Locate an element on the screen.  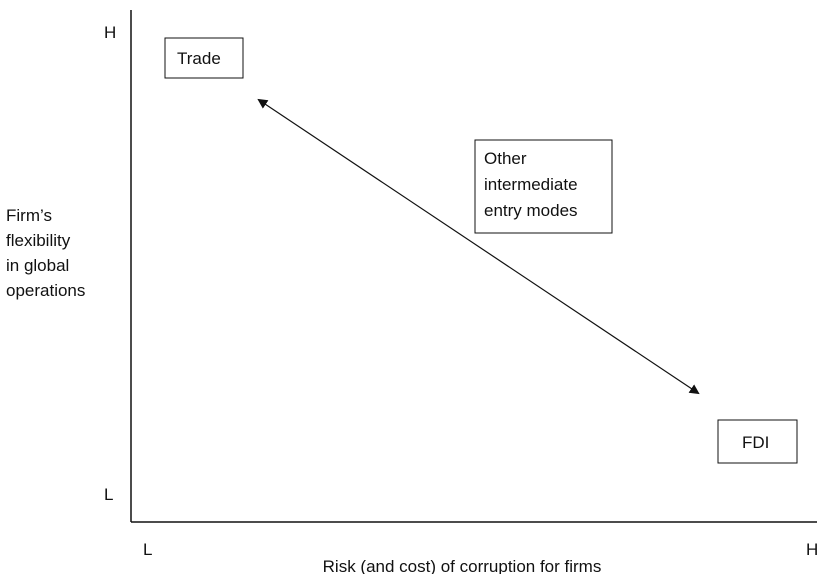
x-low: L is located at coordinates (147, 549).